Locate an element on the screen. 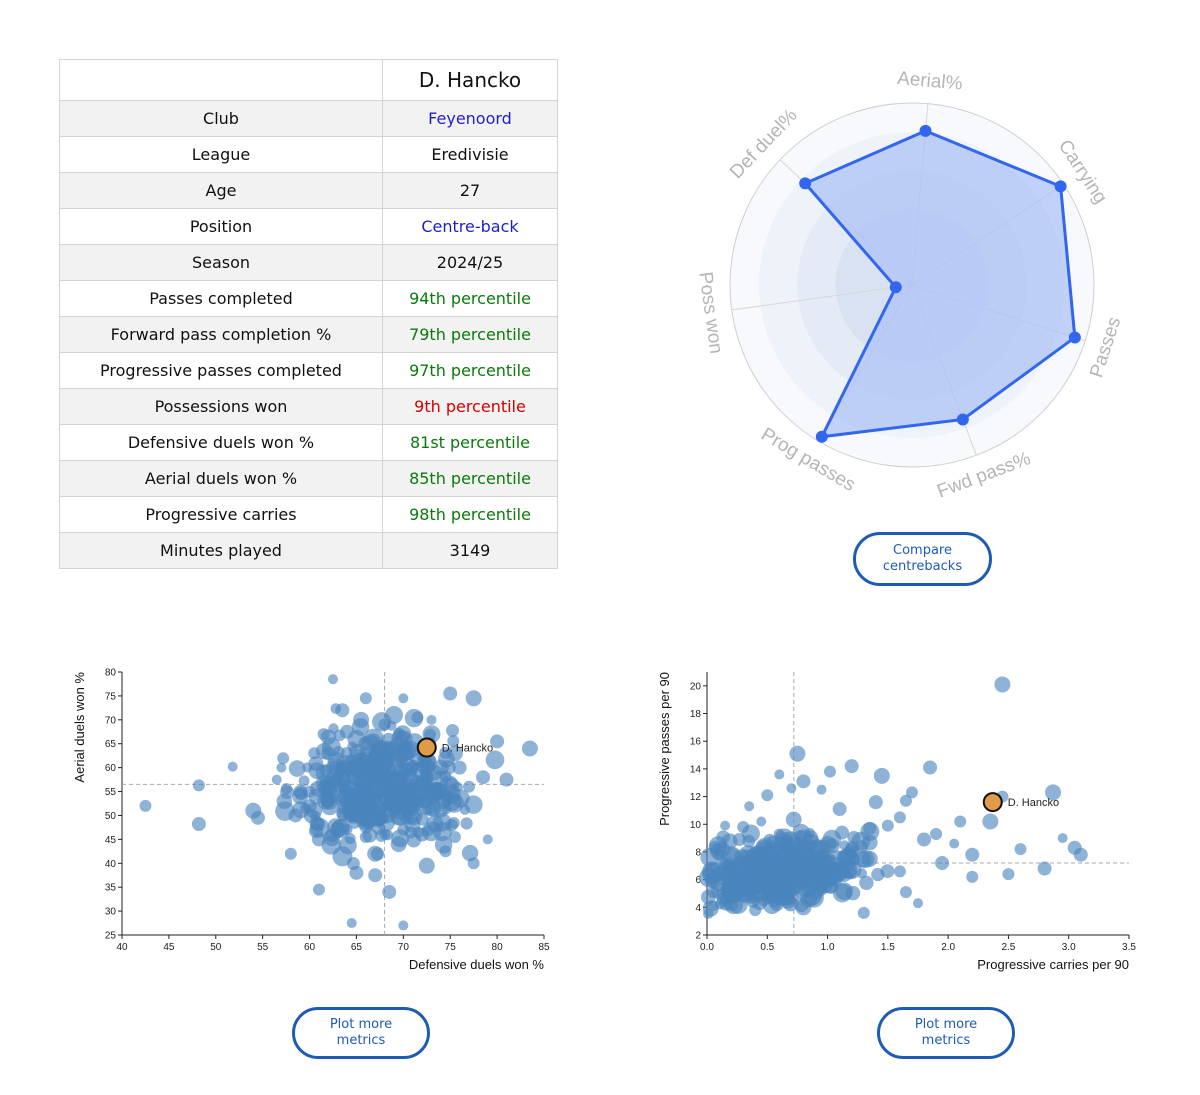  plot-more-metrics-button-left: Plot more metrics is located at coordinates (361, 1033).